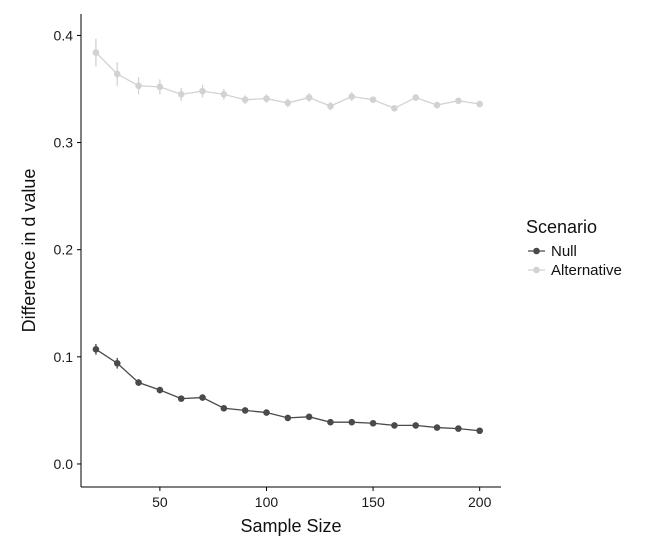 This screenshot has width=659, height=540. Describe the element at coordinates (288, 389) in the screenshot. I see `series-null` at that location.